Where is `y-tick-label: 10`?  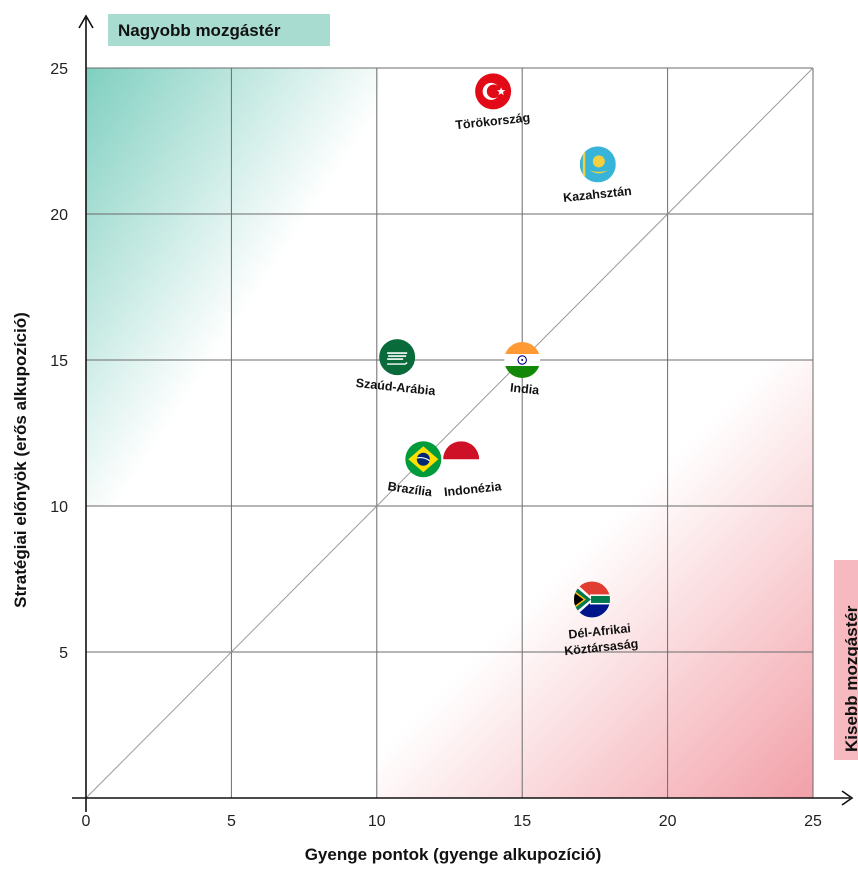
y-tick-label: 10 is located at coordinates (59, 507).